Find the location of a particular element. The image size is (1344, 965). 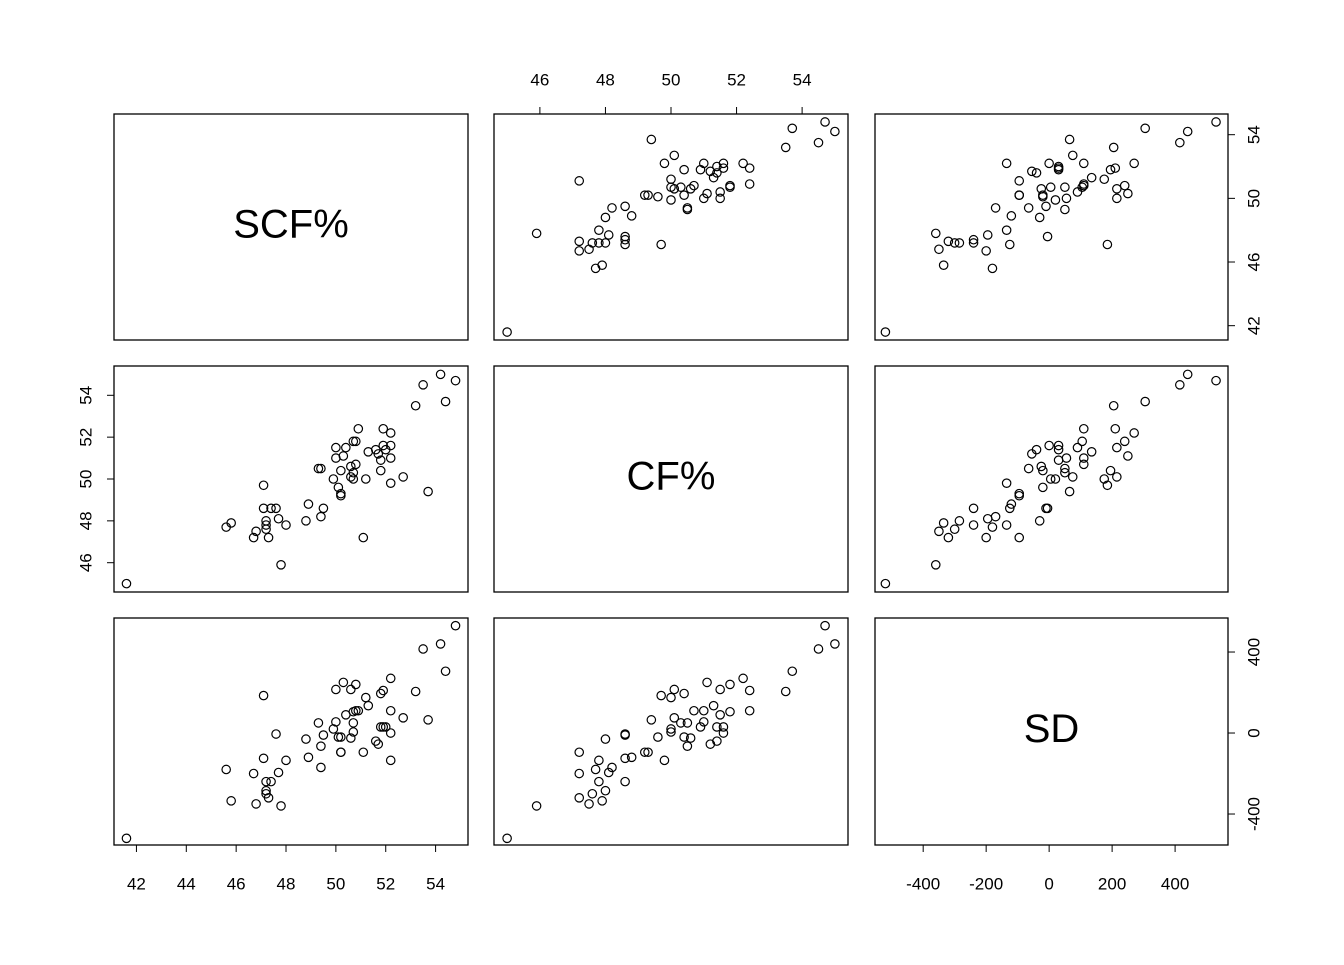

x-tick-label: 42 is located at coordinates (136, 883).